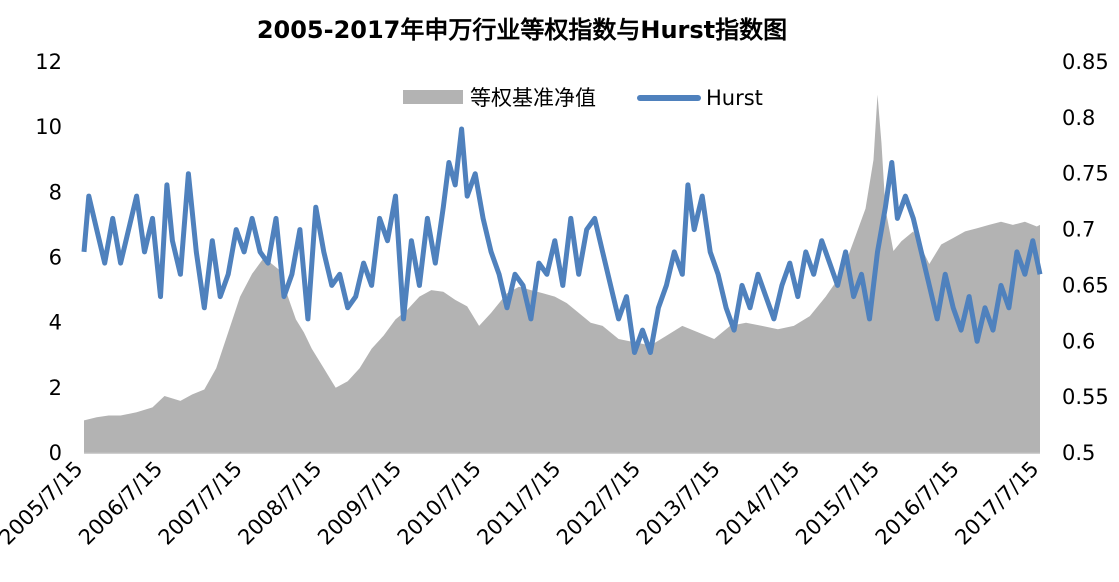  Describe the element at coordinates (837, 503) in the screenshot. I see `x-tick-label: 2015/7/15` at that location.